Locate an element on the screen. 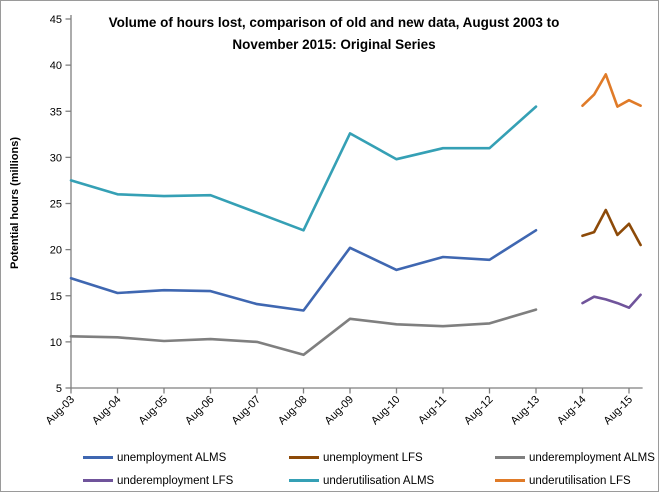 Image resolution: width=659 pixels, height=492 pixels. y-tick-label: 25 is located at coordinates (56, 205).